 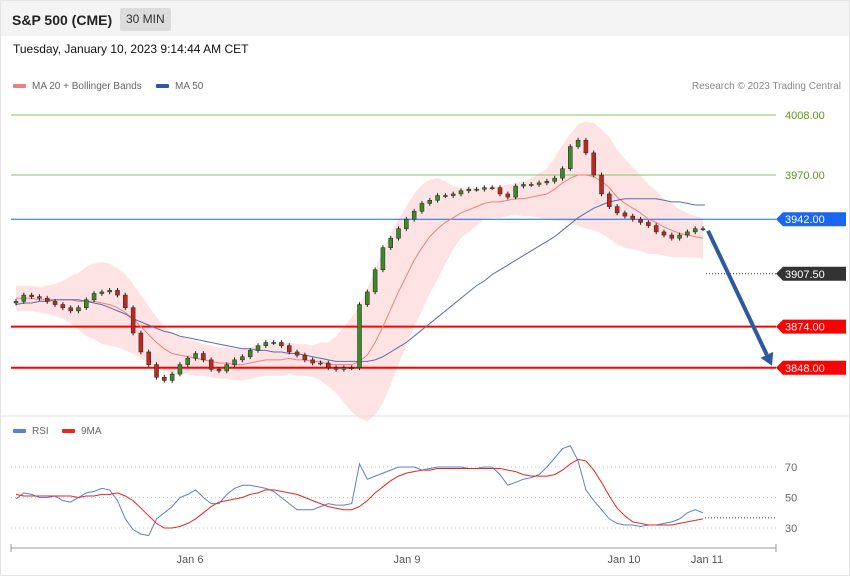 I want to click on level-label-3970-00: 3970.00, so click(x=805, y=176).